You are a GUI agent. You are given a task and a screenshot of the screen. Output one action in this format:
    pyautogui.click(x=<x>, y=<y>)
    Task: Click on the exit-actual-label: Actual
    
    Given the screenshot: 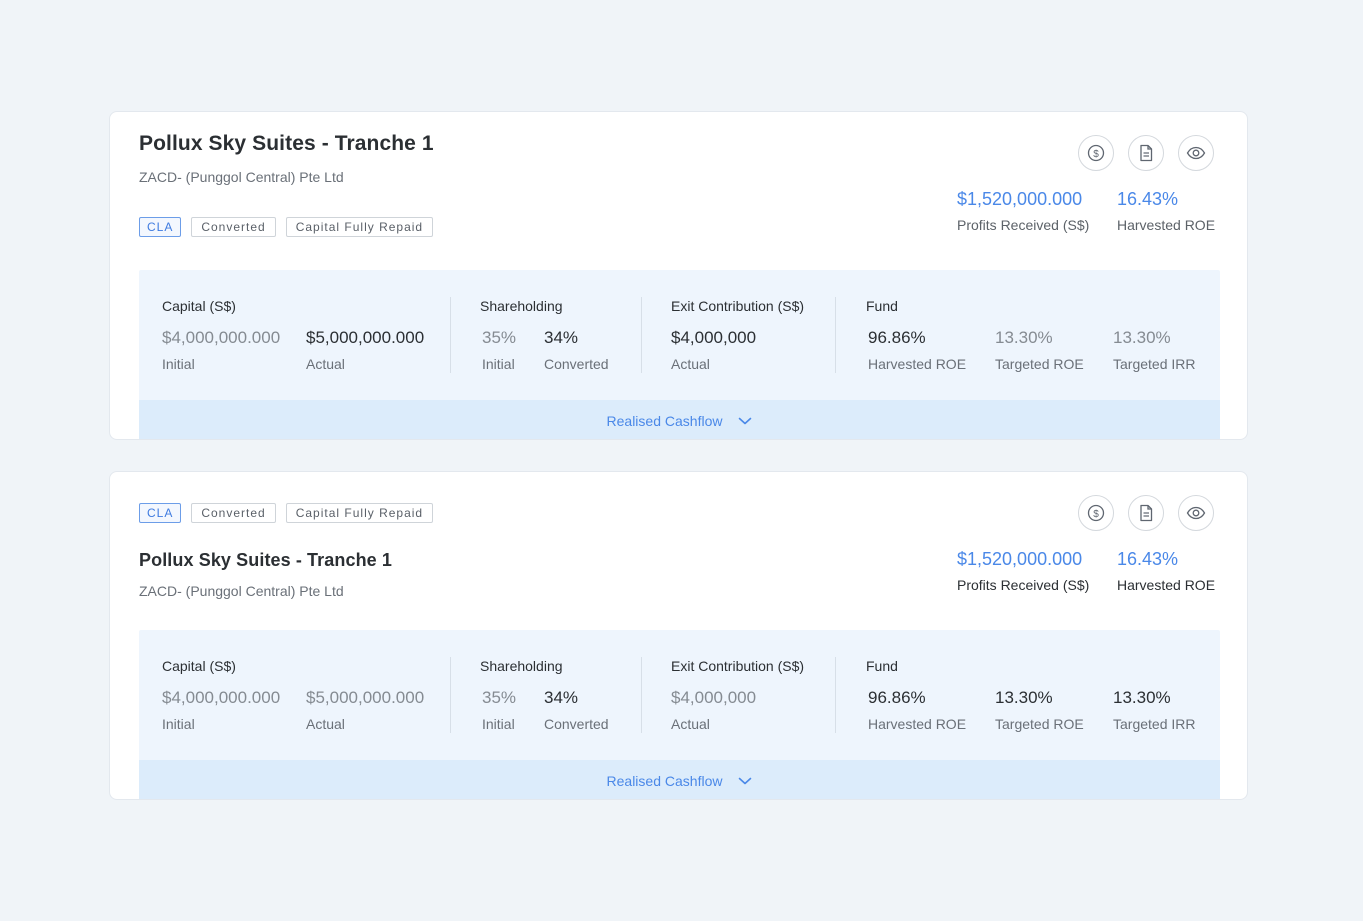 What is the action you would take?
    pyautogui.click(x=690, y=724)
    